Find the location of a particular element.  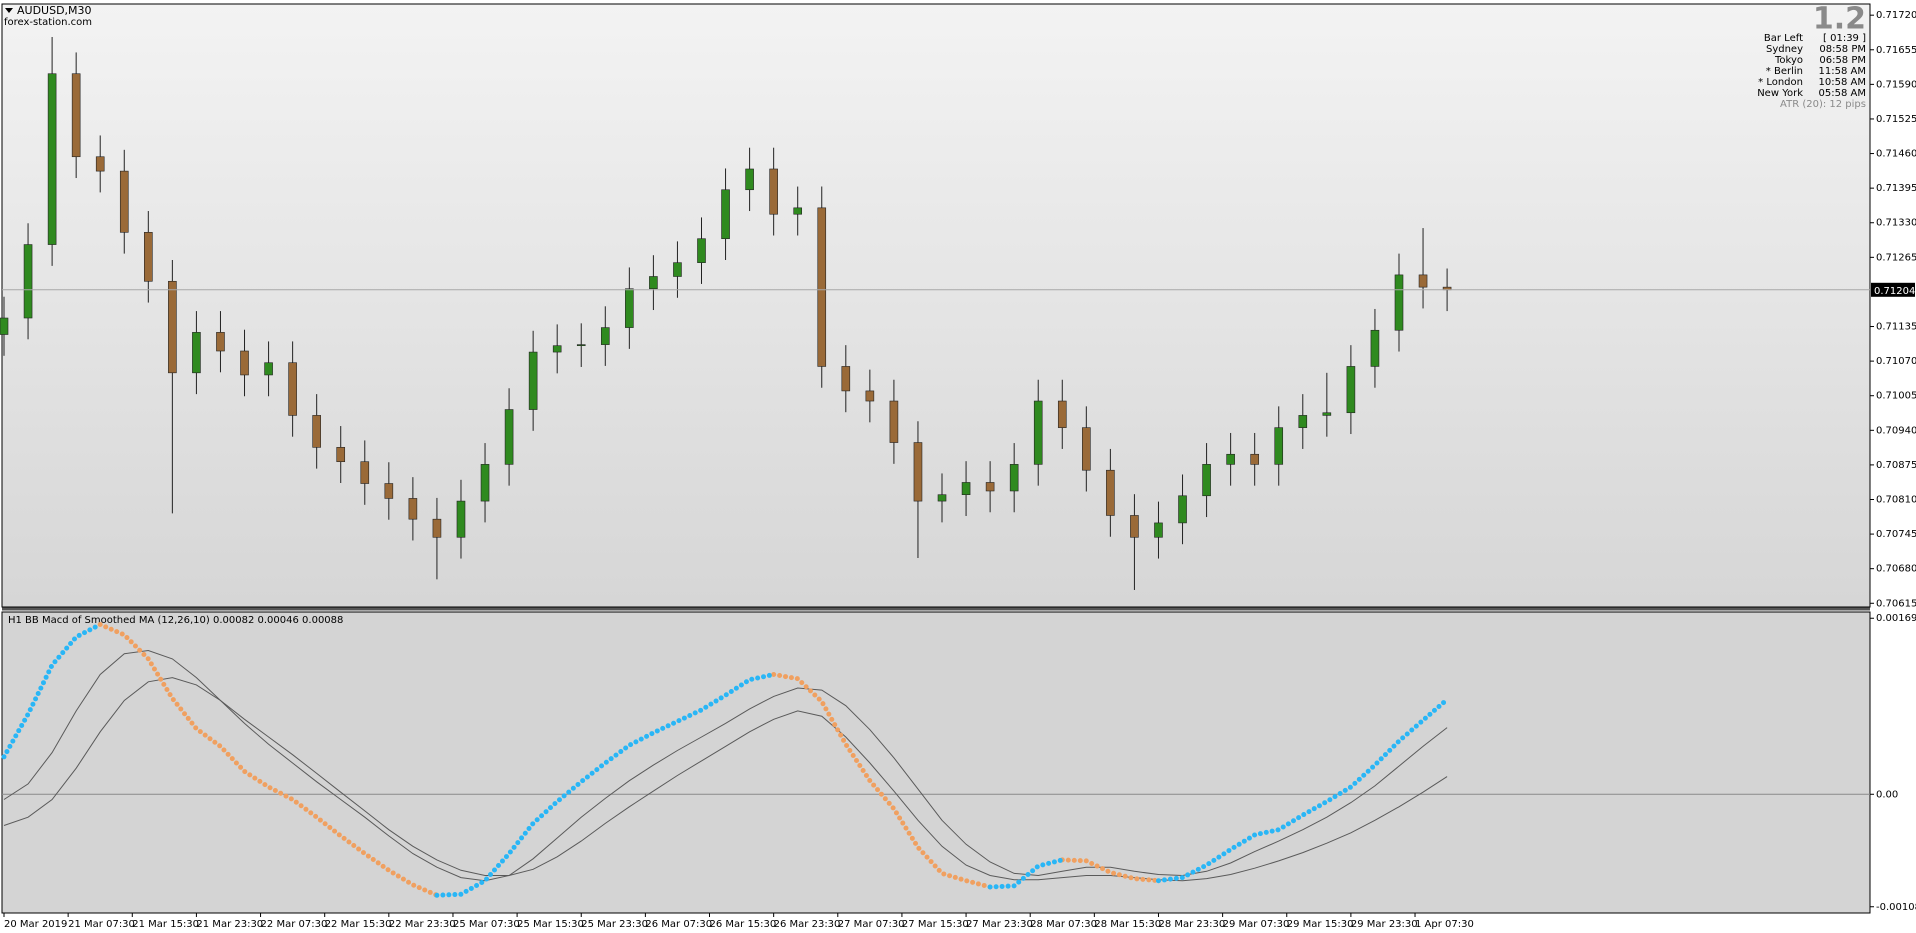

session-time: 10:58 AM is located at coordinates (1842, 82).